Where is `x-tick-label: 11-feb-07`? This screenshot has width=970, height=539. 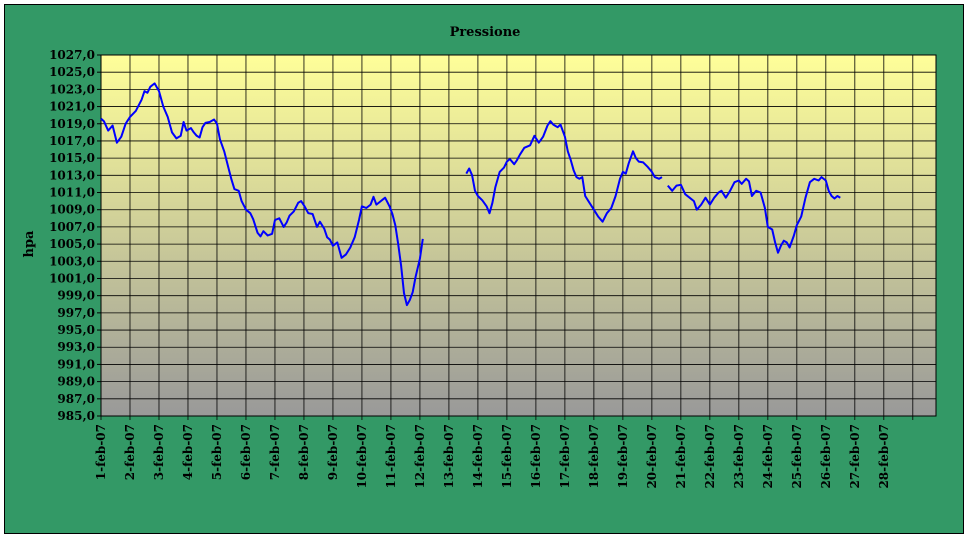
x-tick-label: 11-feb-07 is located at coordinates (391, 456).